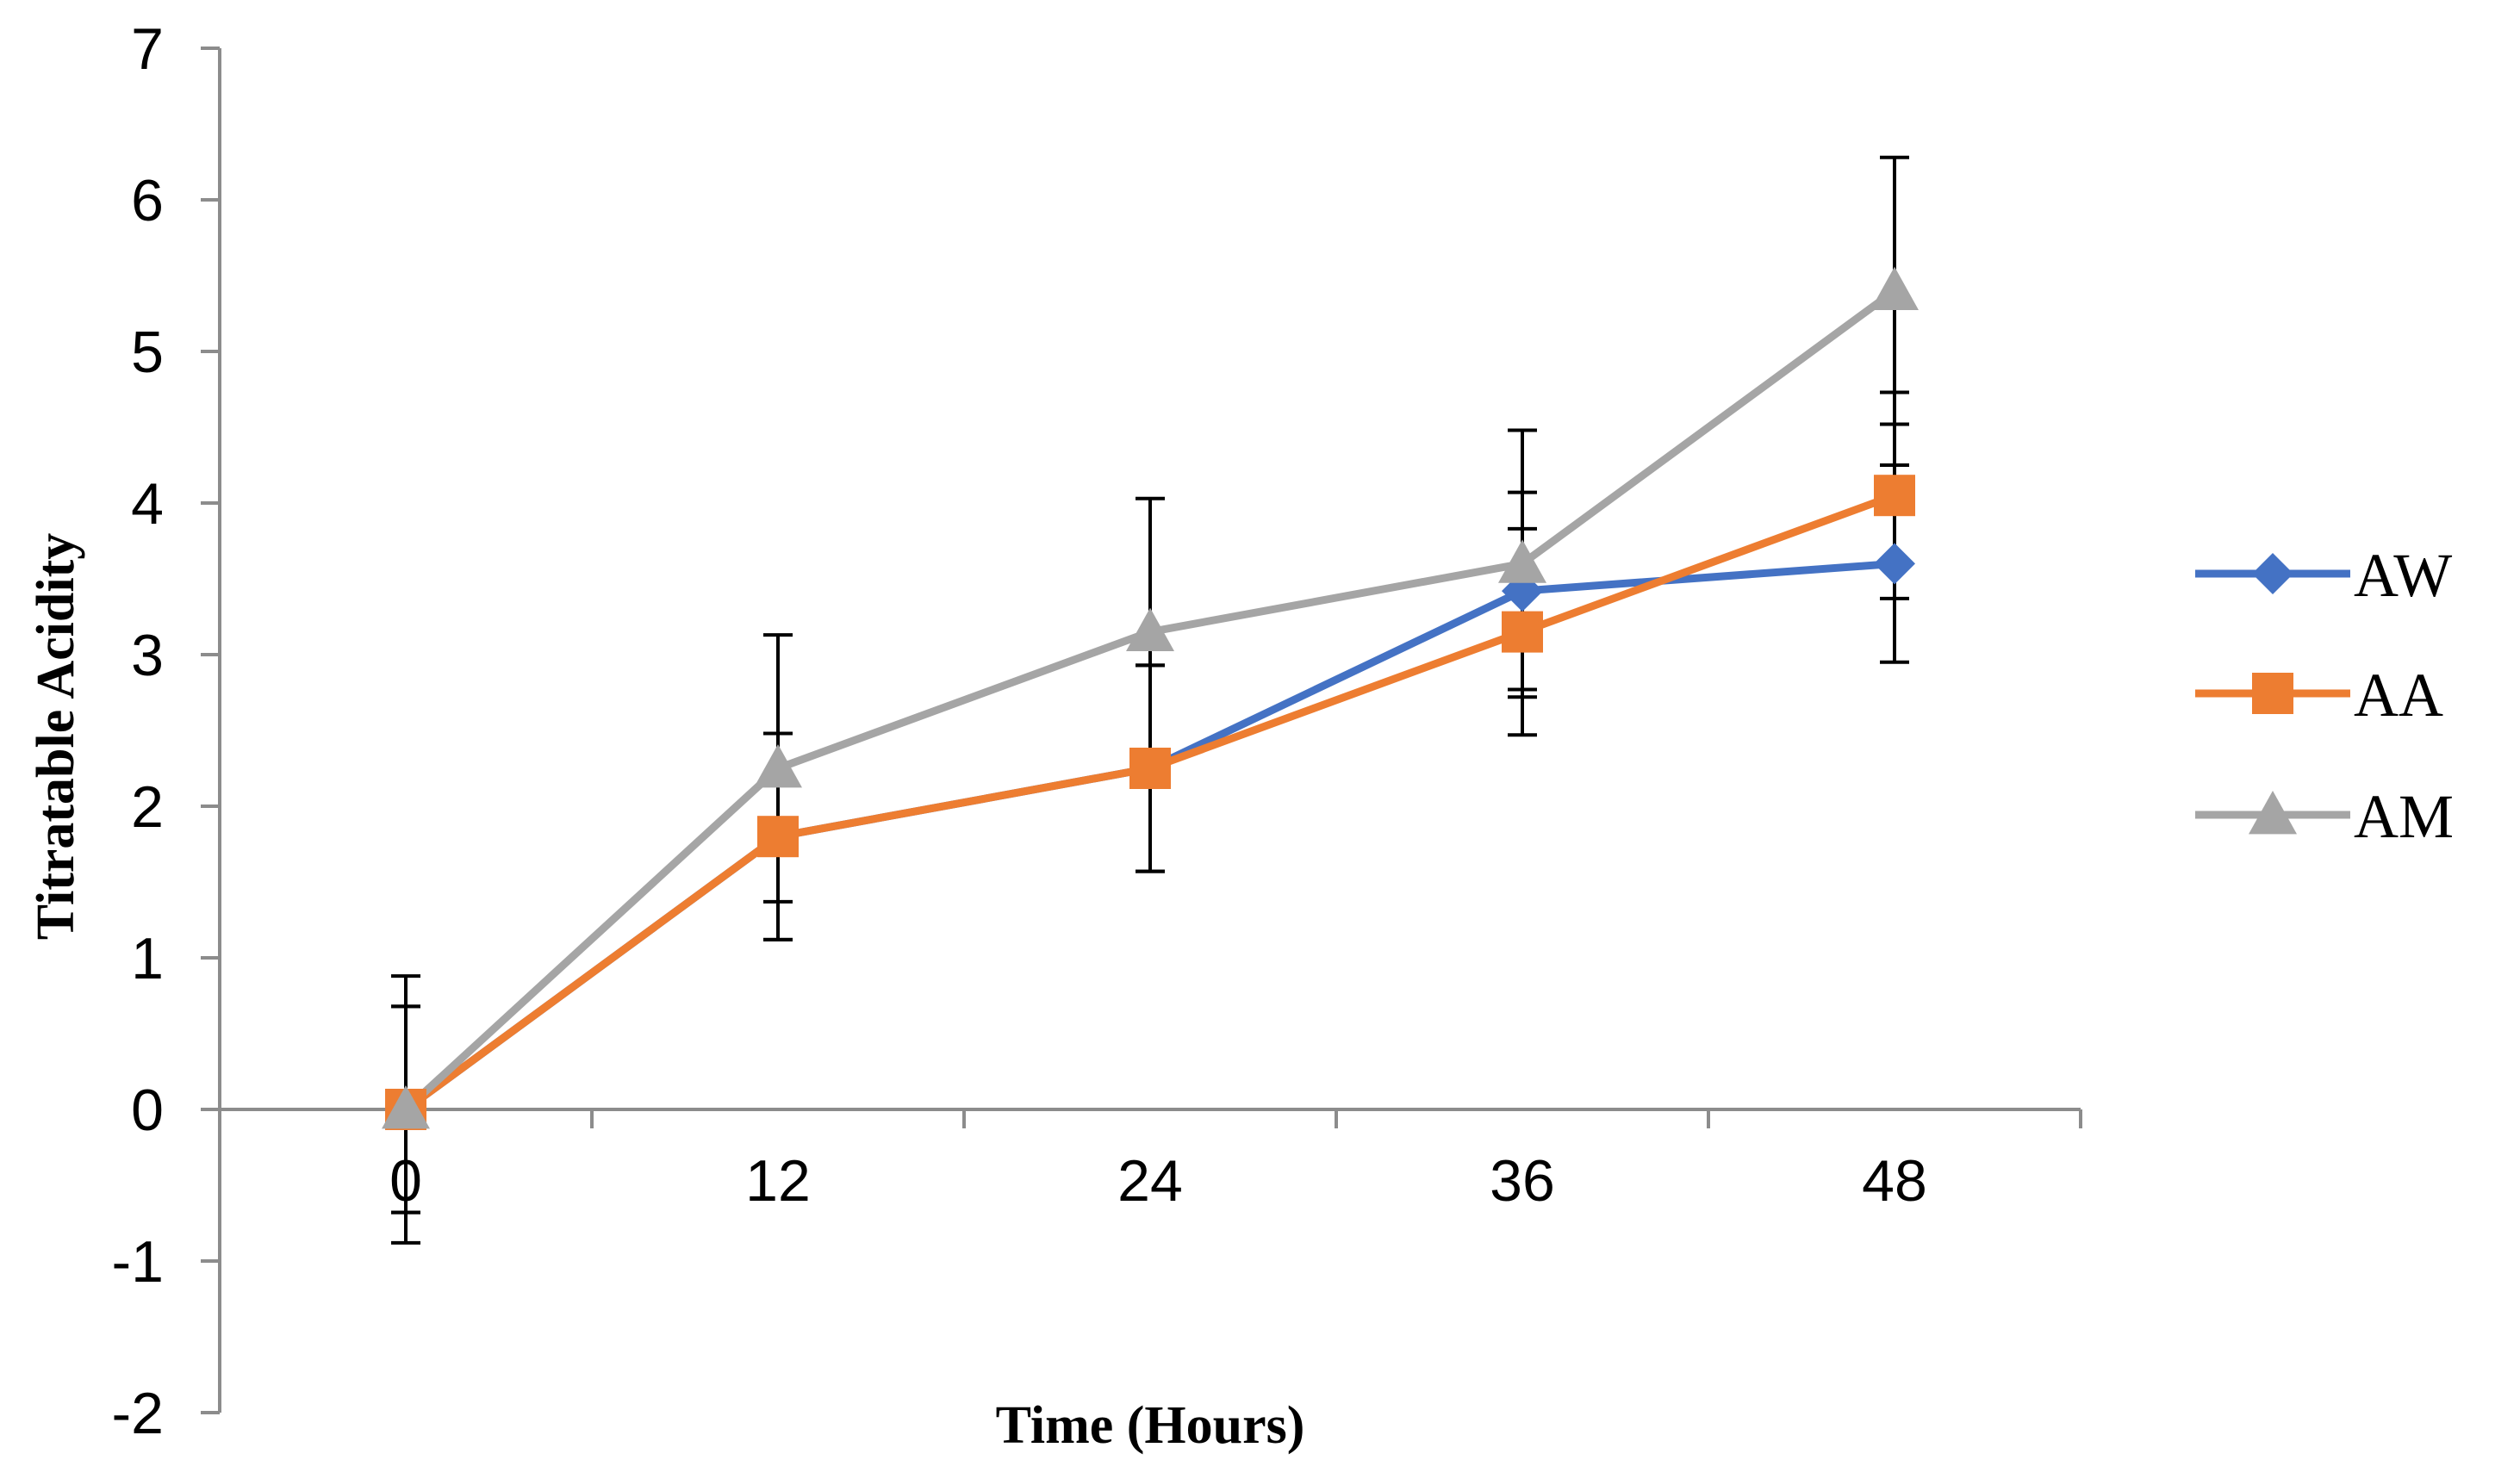 This screenshot has width=2520, height=1460. I want to click on y-tick-label: 7, so click(148, 49).